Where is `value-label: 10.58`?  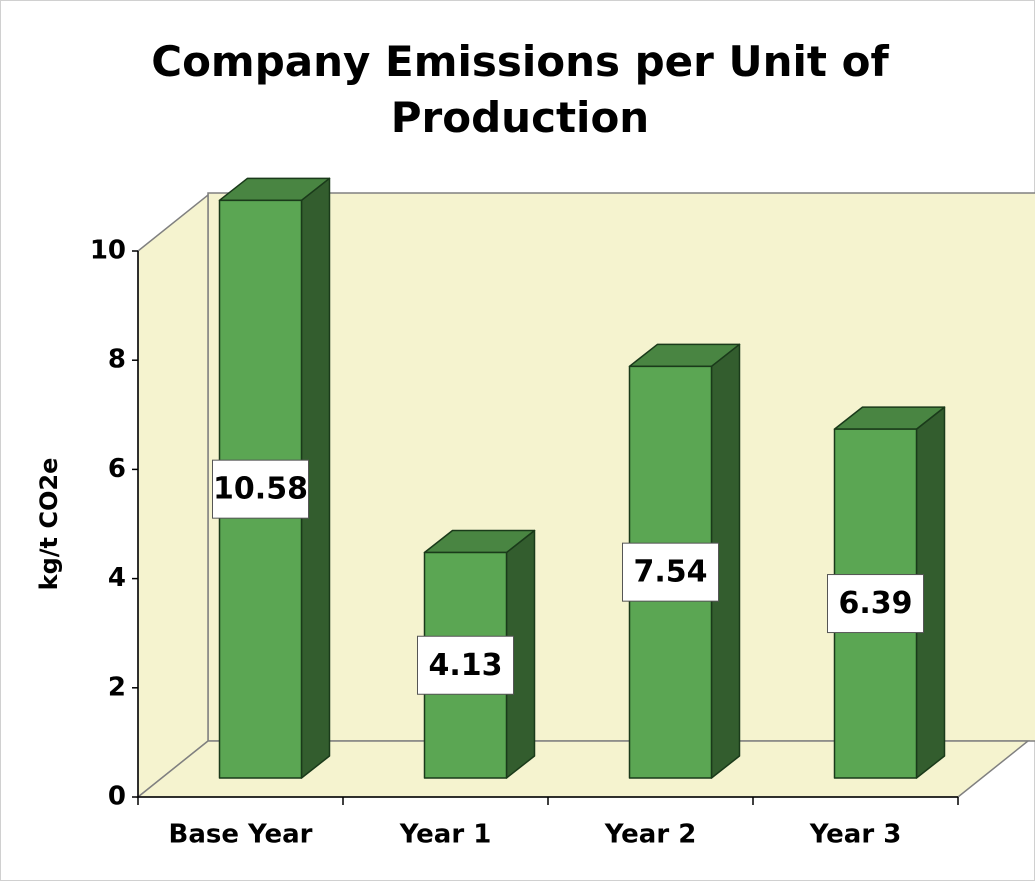
value-label: 10.58 is located at coordinates (260, 489).